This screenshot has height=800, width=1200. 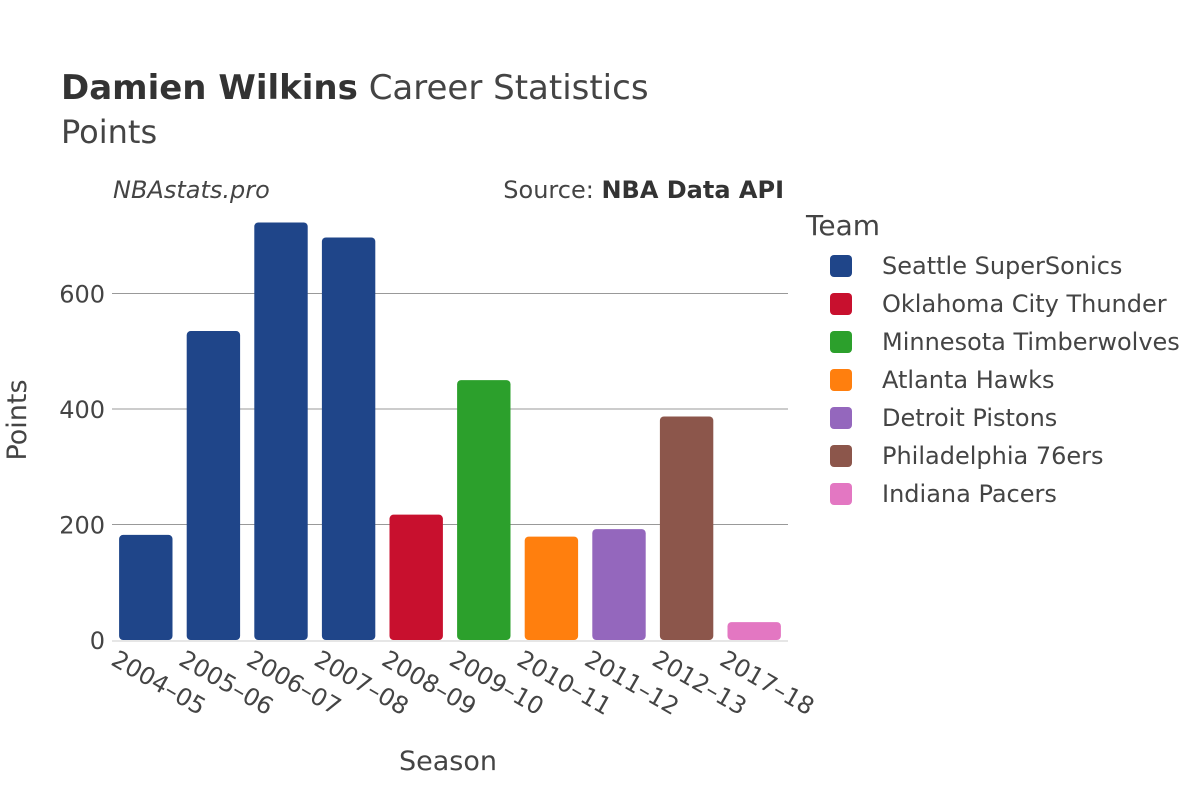 I want to click on legend-label: Oklahoma City Thunder, so click(x=1024, y=304).